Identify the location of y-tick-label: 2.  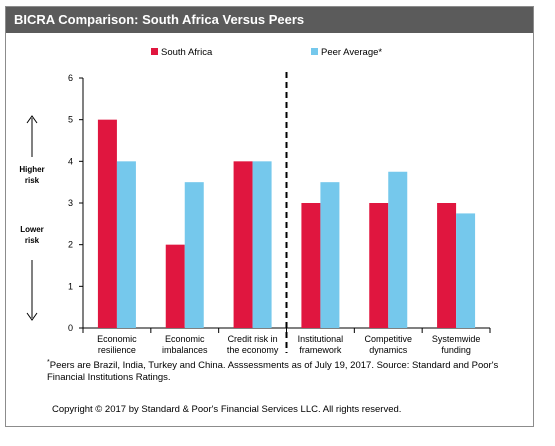
(70, 245).